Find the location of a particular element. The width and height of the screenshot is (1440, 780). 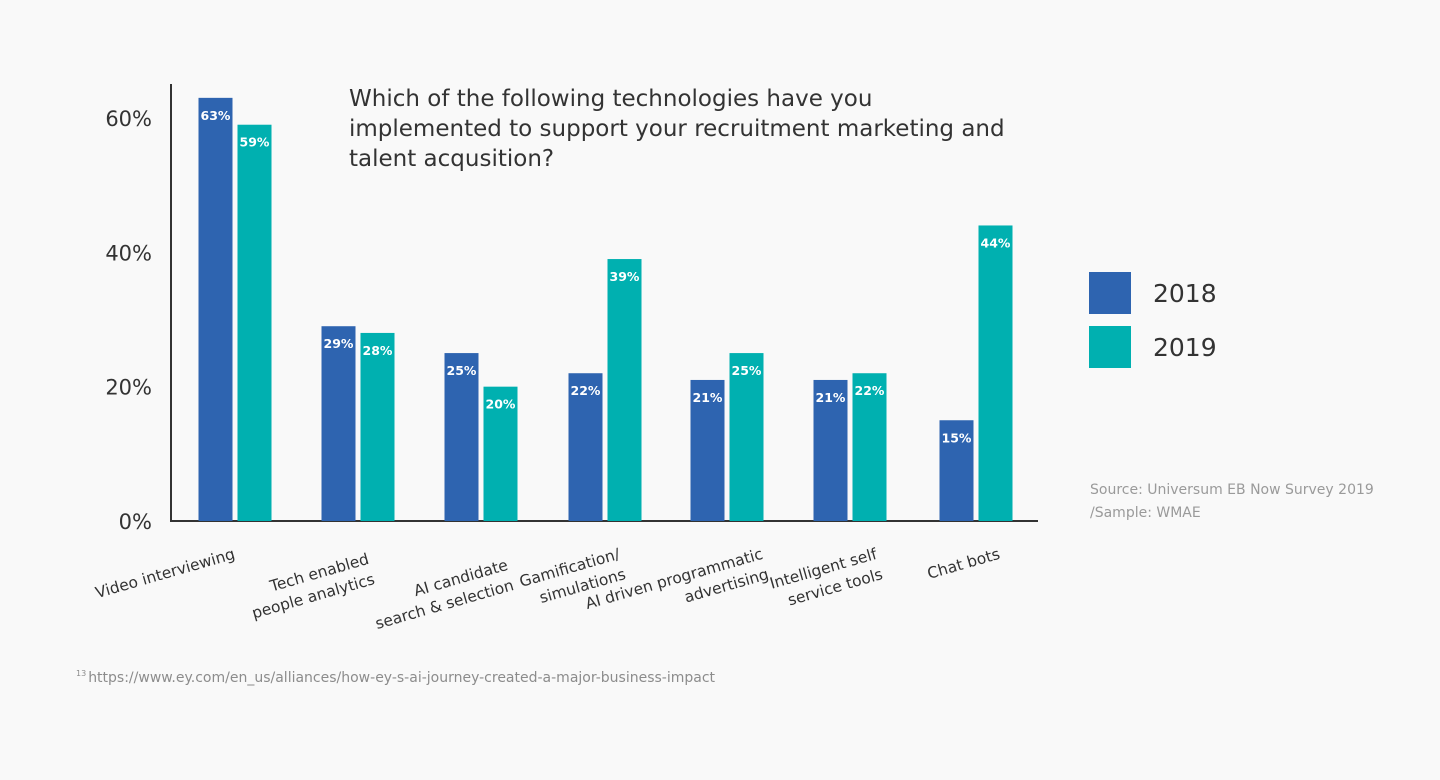

y-tick-label: 60% is located at coordinates (128, 119).